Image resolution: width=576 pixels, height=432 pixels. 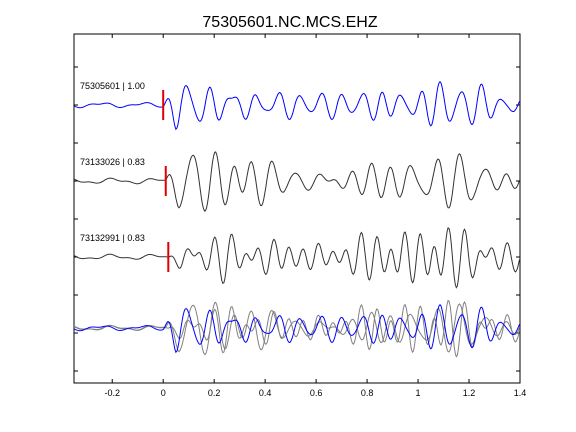 What do you see at coordinates (289, 22) in the screenshot?
I see `chart-title: 75305601.NC.MCS.EHZ` at bounding box center [289, 22].